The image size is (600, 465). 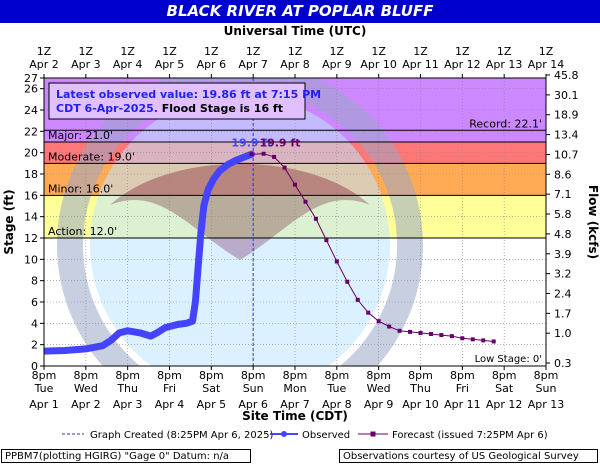 I want to click on x-tick-date-5: Apr 6, so click(x=253, y=404).